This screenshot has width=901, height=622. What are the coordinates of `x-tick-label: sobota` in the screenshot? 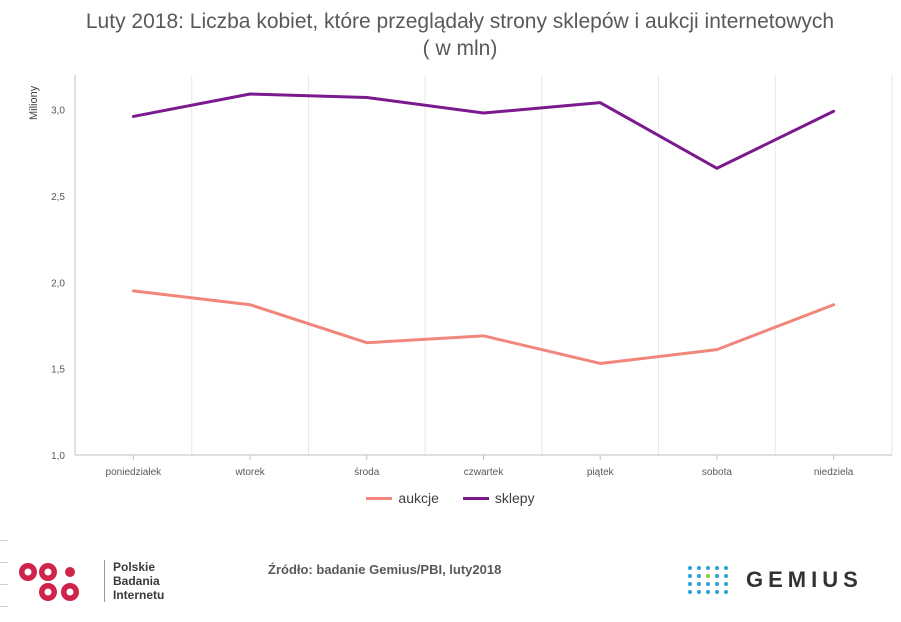 It's located at (717, 472).